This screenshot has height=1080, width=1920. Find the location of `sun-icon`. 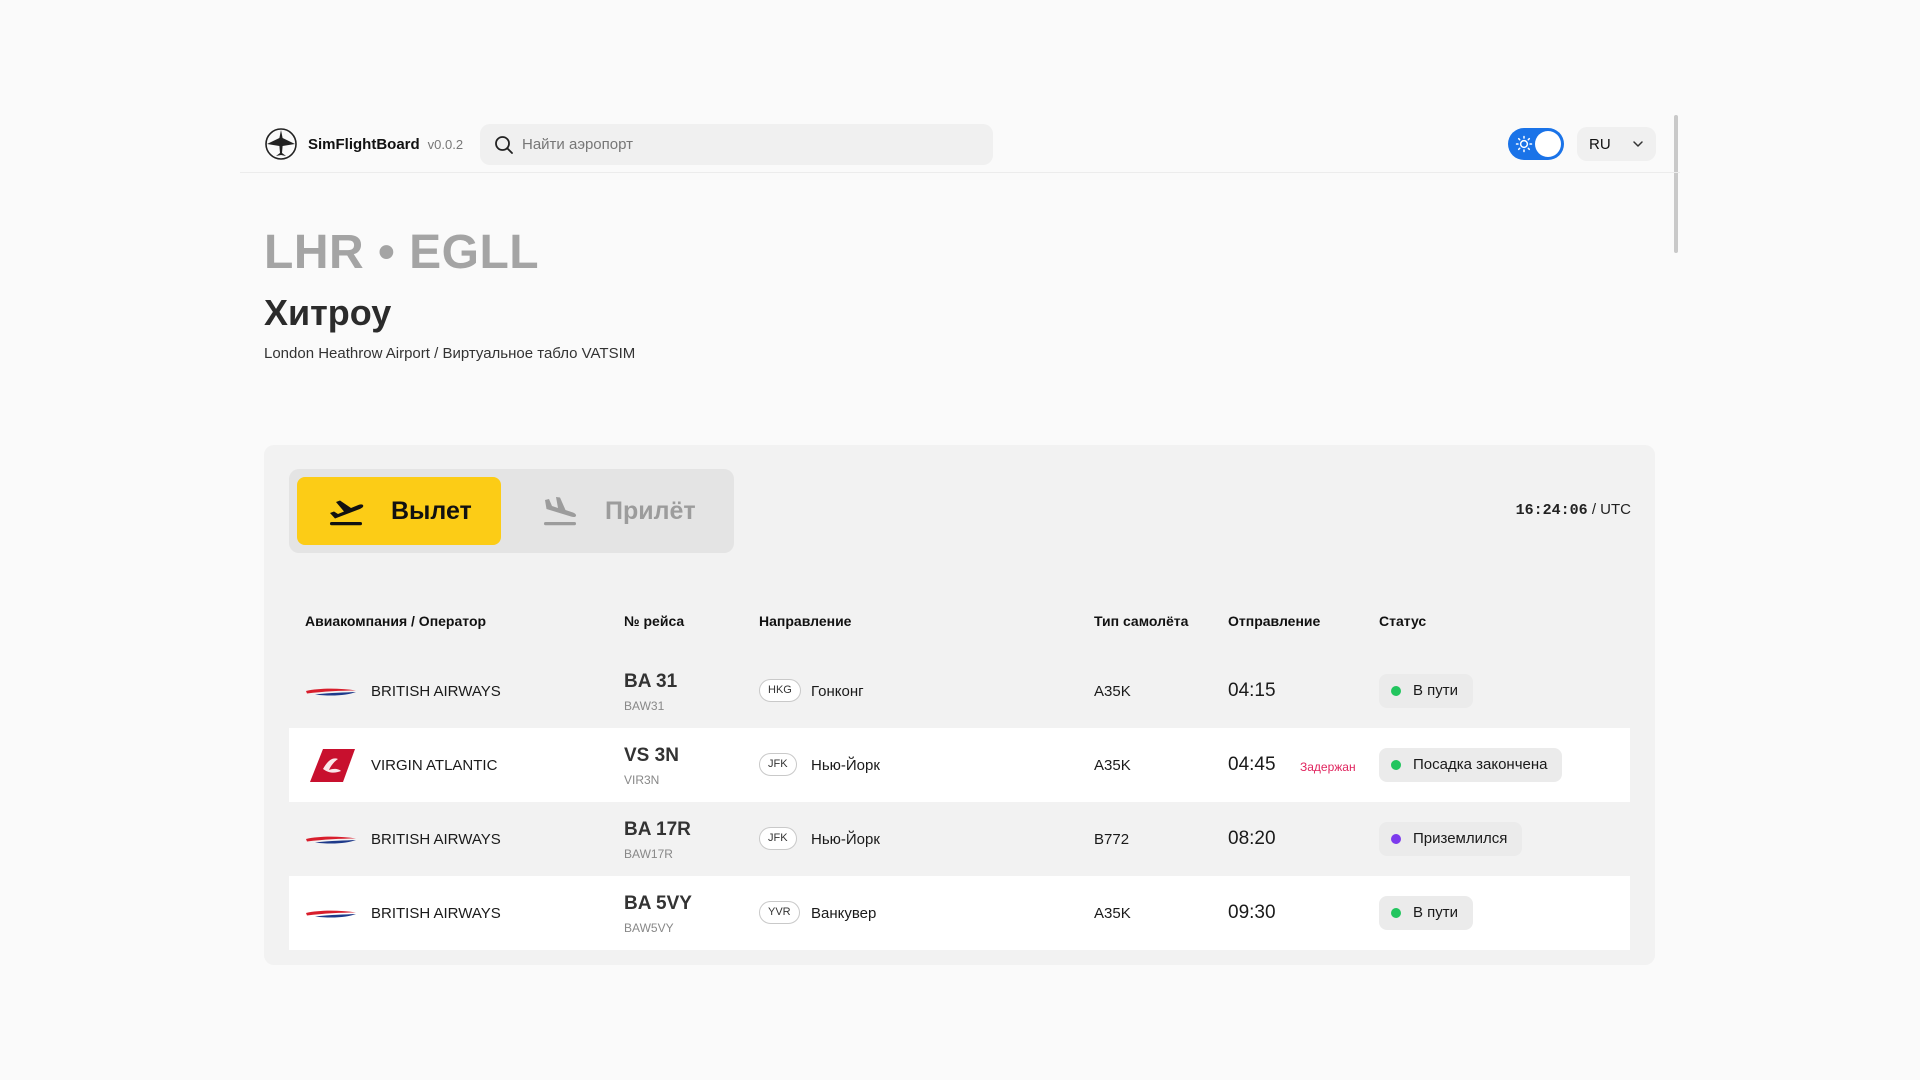

sun-icon is located at coordinates (1524, 144).